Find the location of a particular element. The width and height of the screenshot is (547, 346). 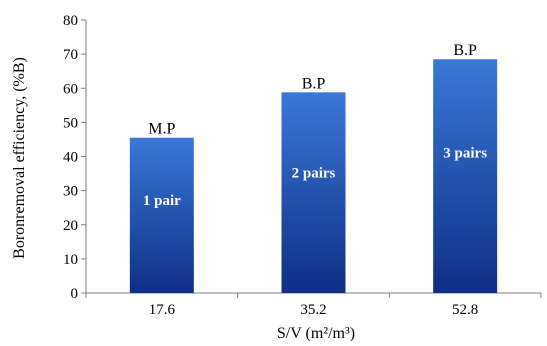

bar-inner-label: 2 pairs is located at coordinates (314, 174).